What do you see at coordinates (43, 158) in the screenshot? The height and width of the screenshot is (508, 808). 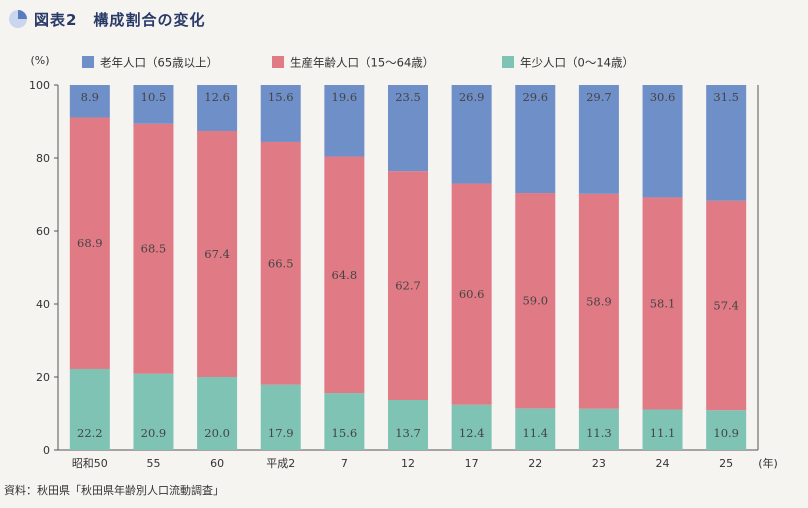 I see `y-tick-label: 80` at bounding box center [43, 158].